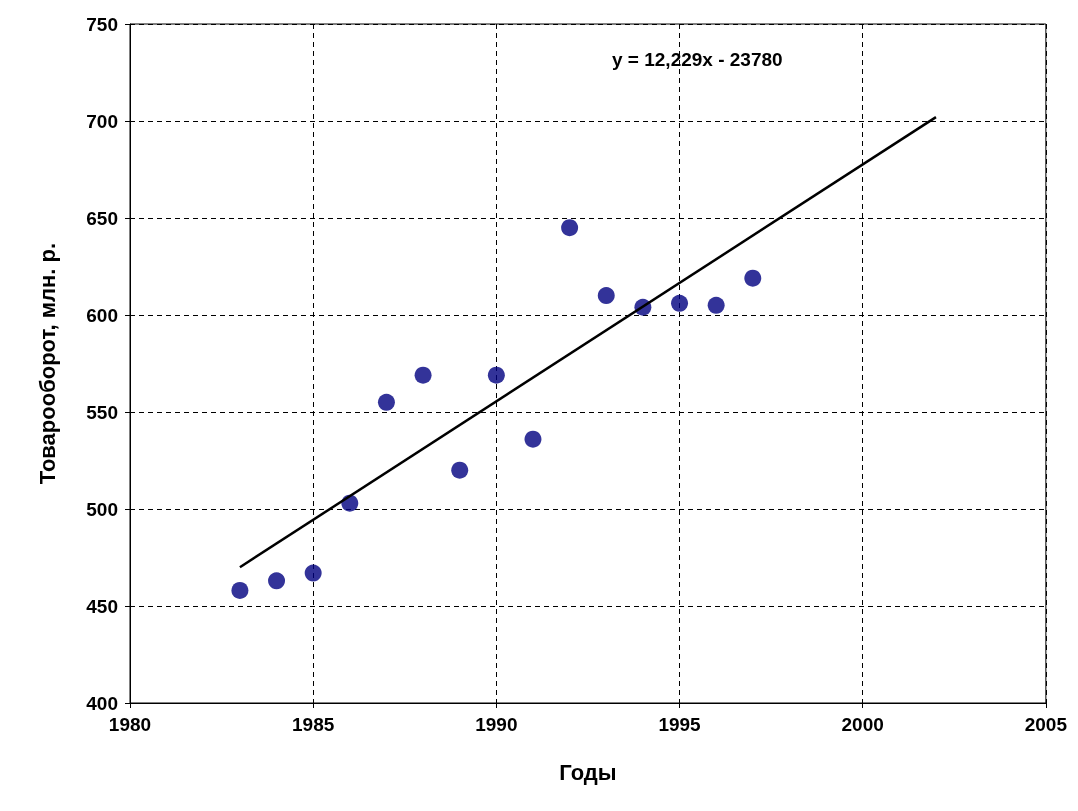  I want to click on y-tick-label: 650, so click(102, 218).